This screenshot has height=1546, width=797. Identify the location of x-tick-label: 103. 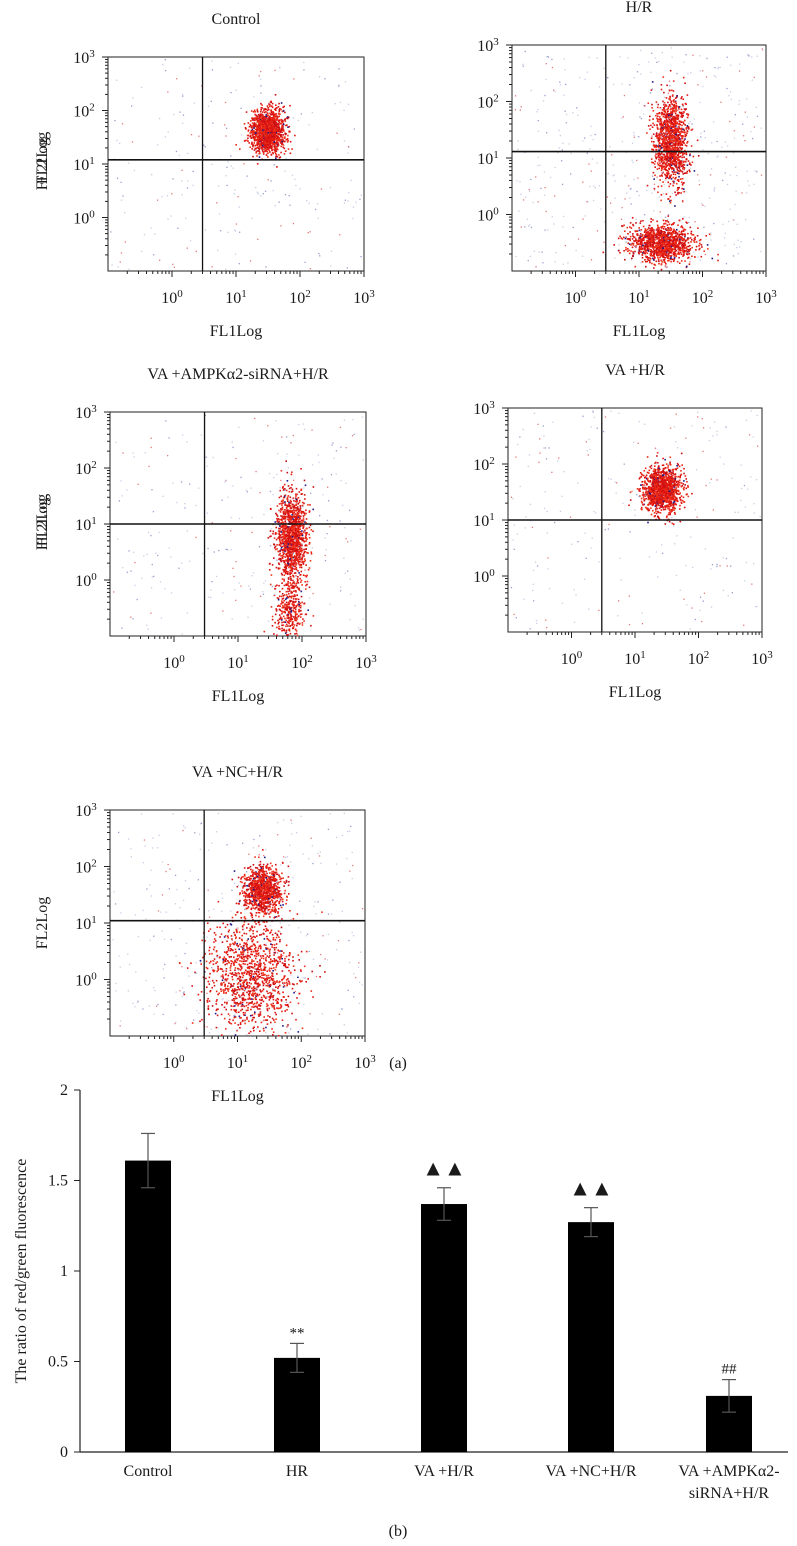
(766, 297).